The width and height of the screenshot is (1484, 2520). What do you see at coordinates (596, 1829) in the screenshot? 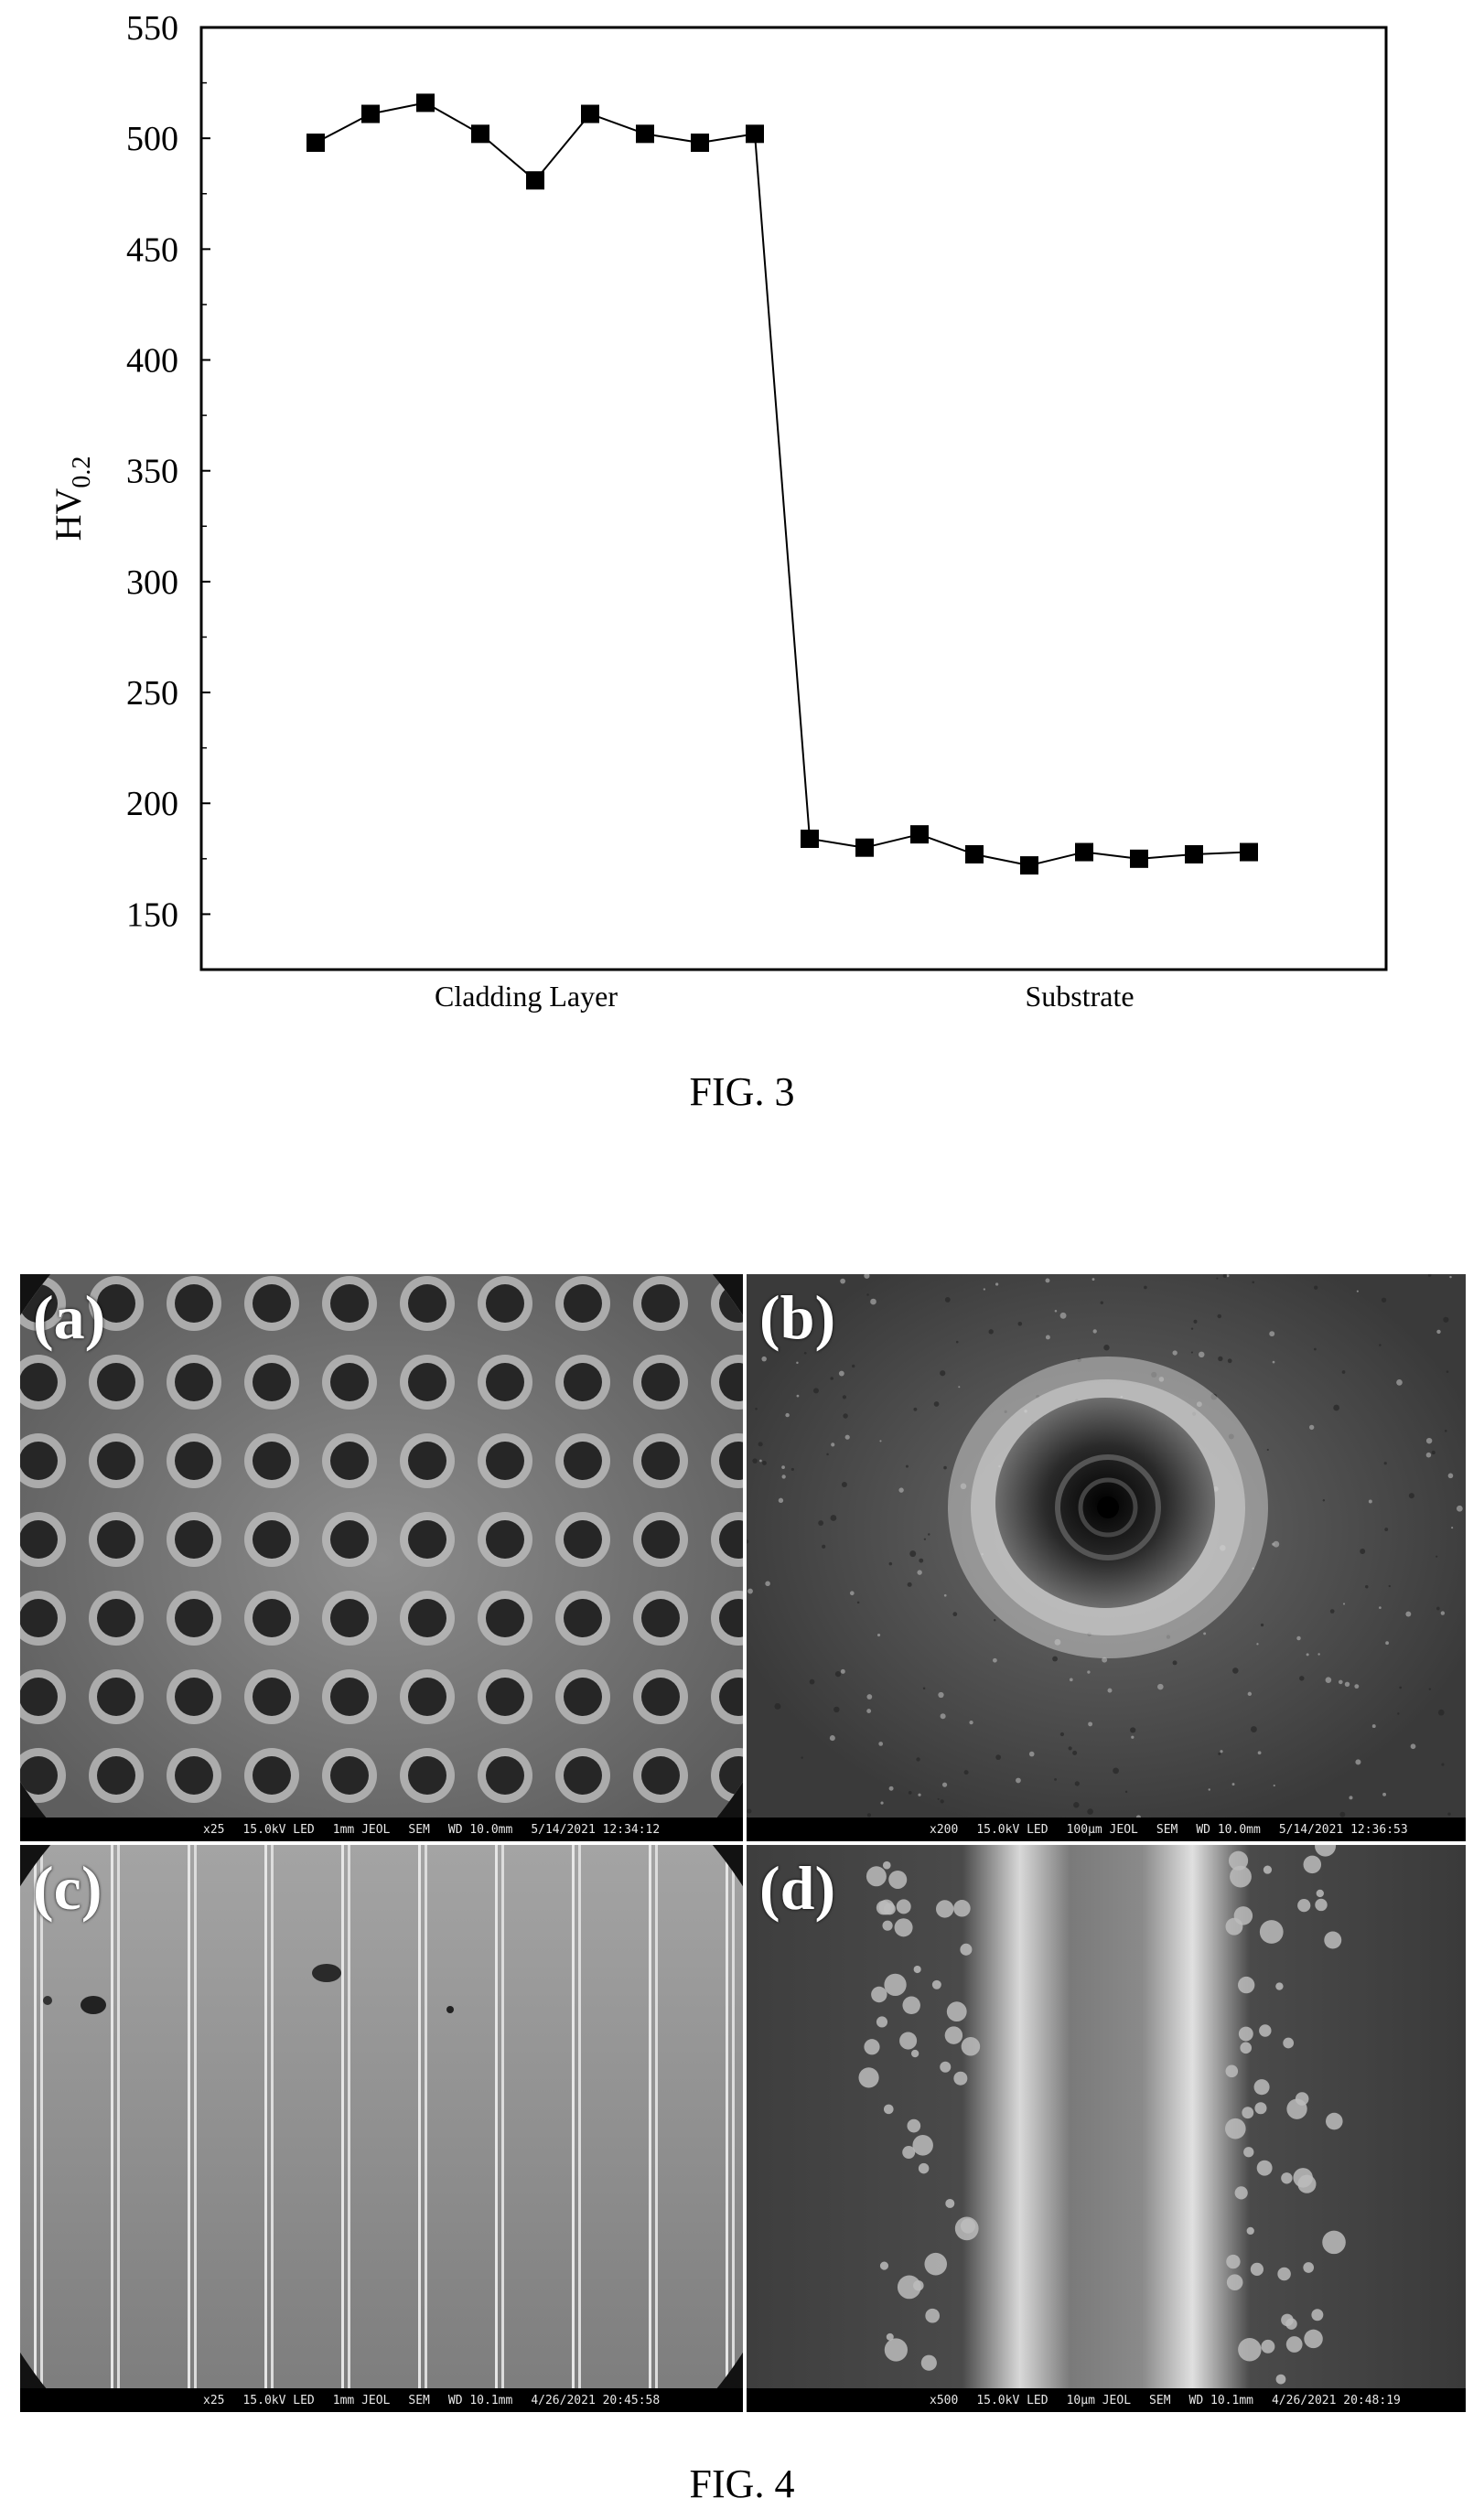
I see `sem-info-date: 5/14/2021 12:34:12` at bounding box center [596, 1829].